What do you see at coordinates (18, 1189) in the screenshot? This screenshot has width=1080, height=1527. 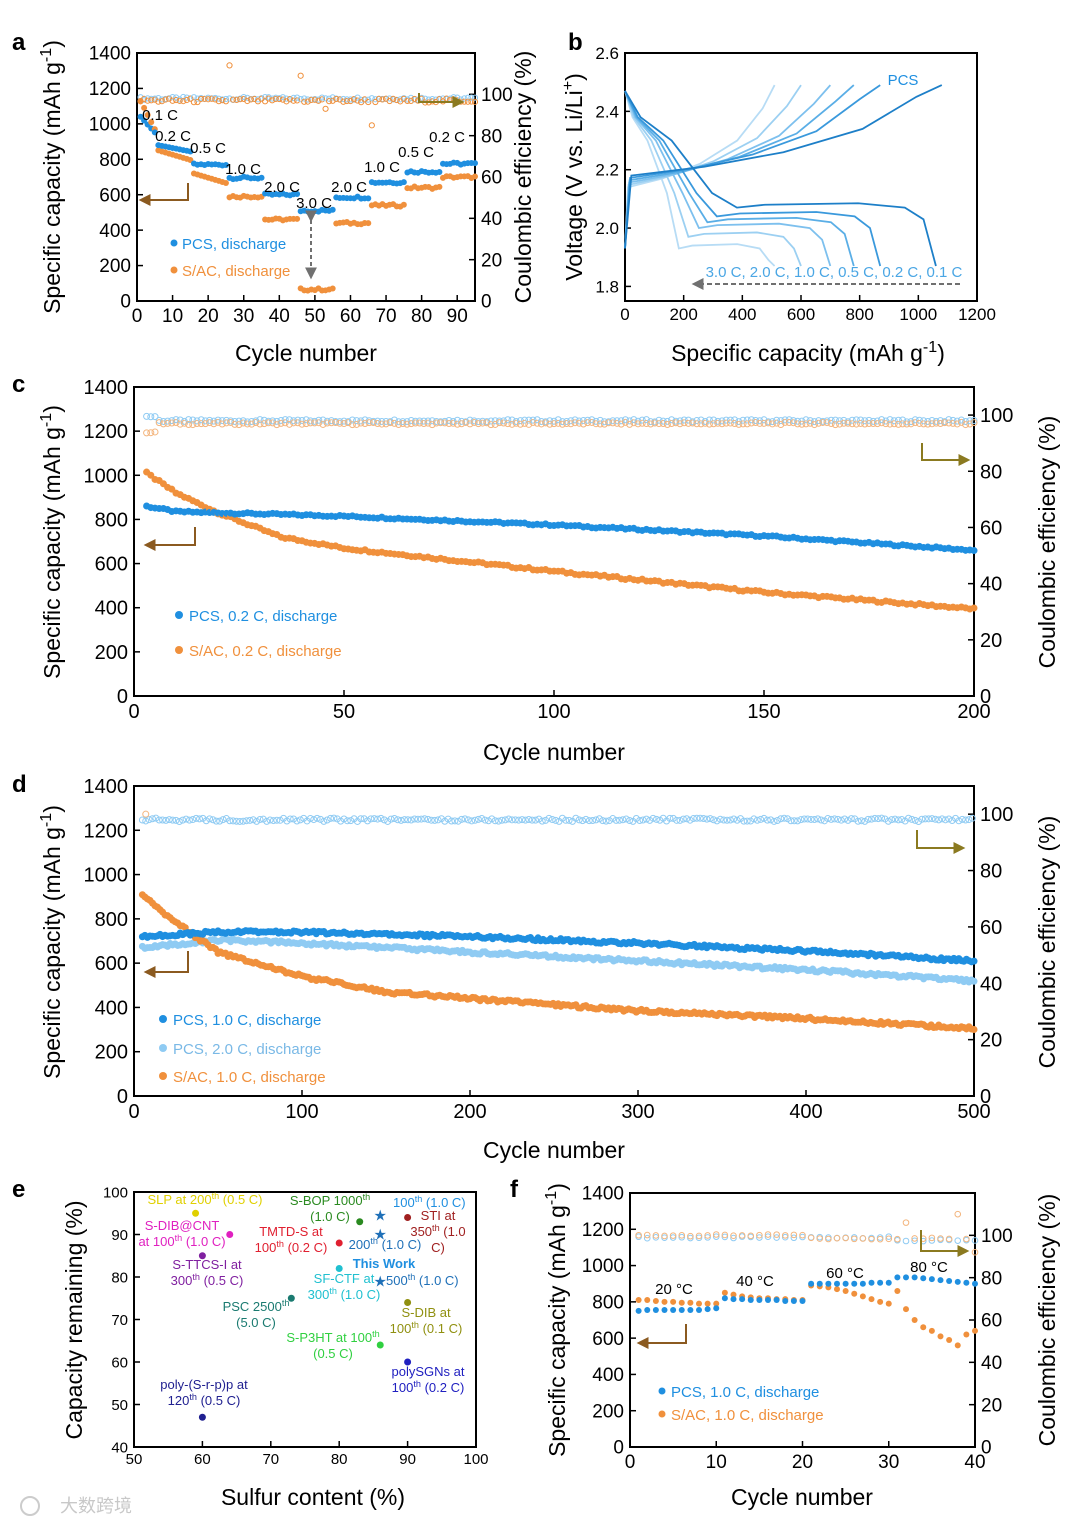 I see `panel-letter-e: e` at bounding box center [18, 1189].